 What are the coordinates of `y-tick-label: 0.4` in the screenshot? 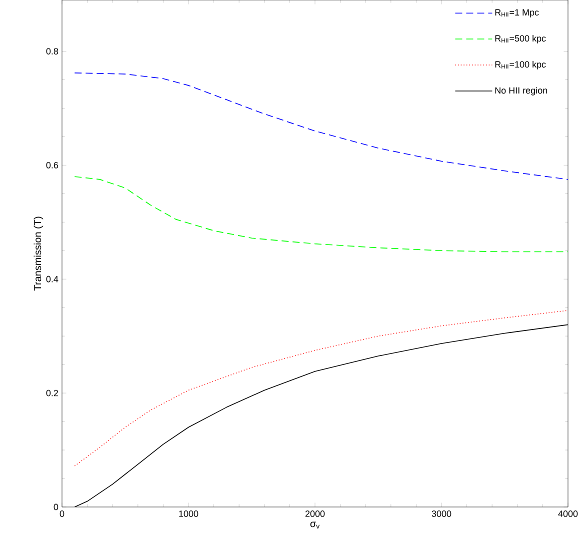 It's located at (52, 279).